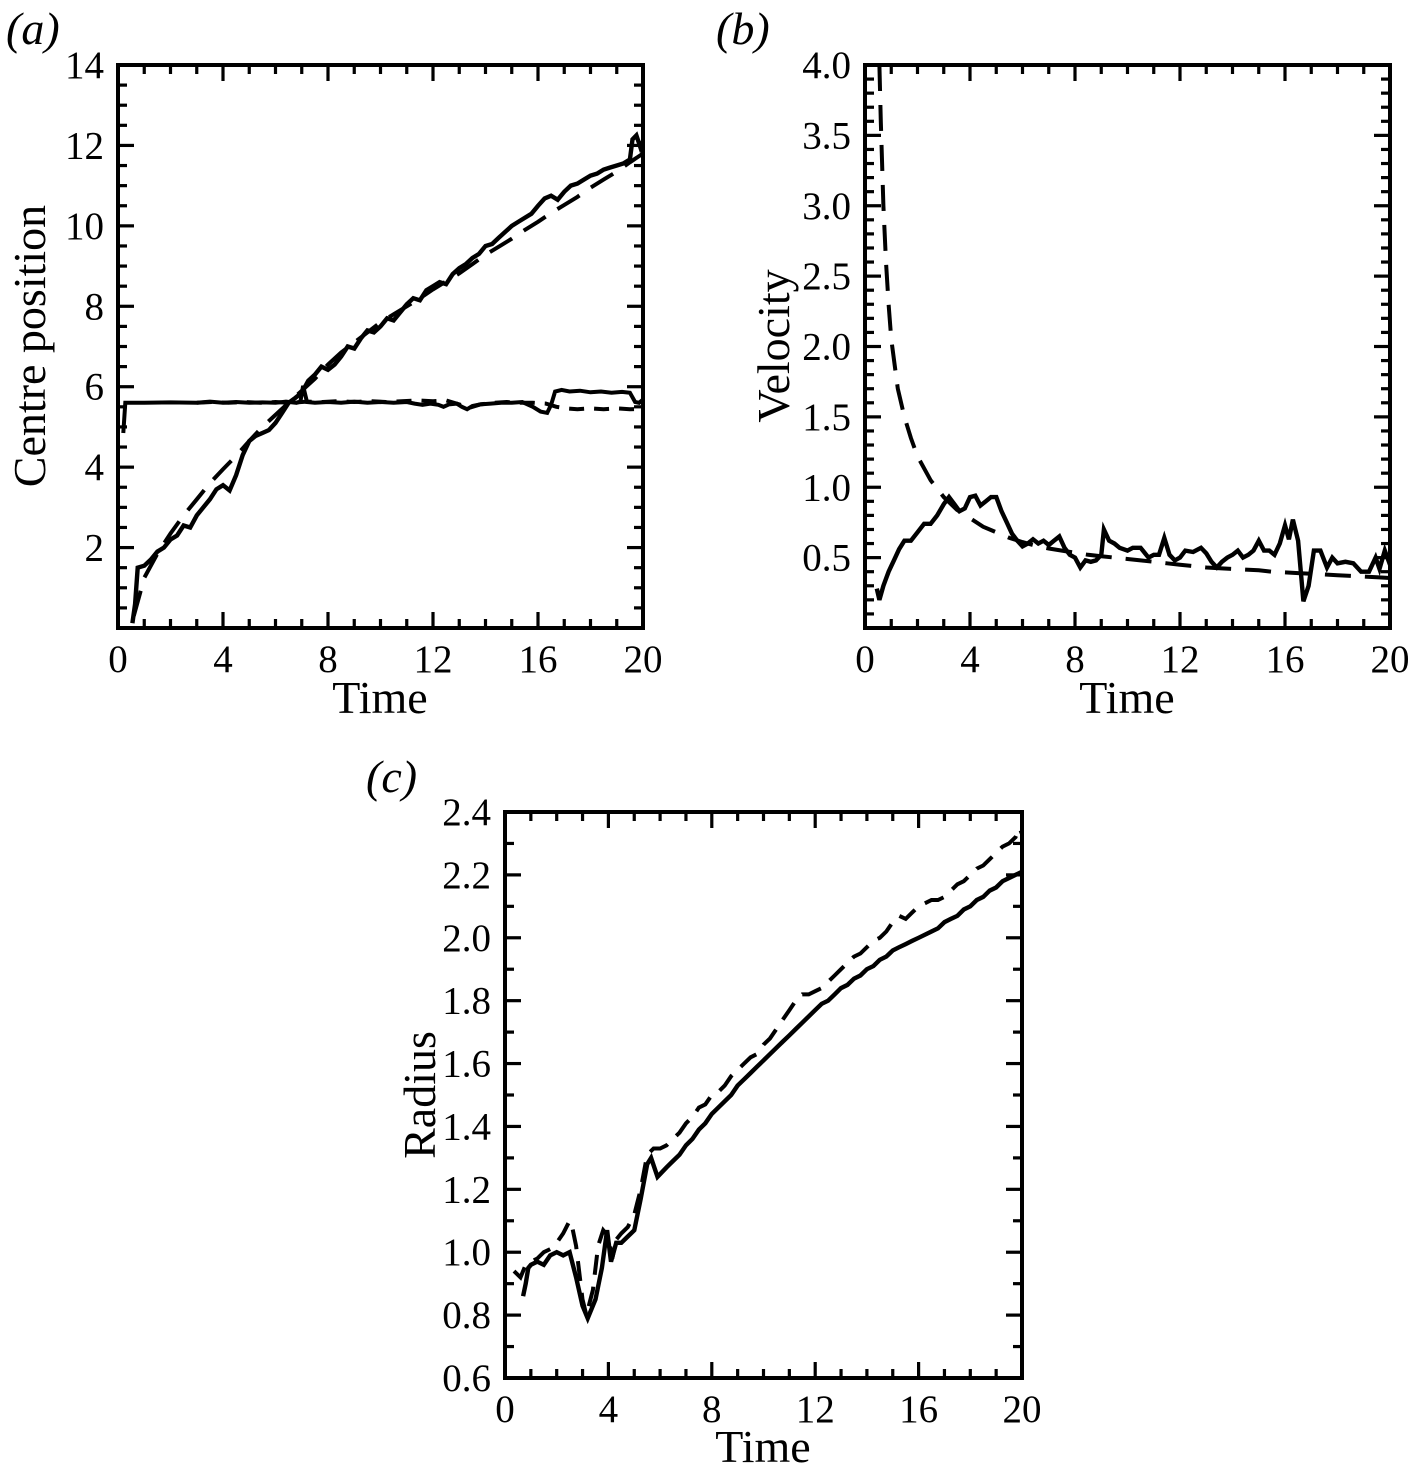 This screenshot has height=1483, width=1410. Describe the element at coordinates (33, 28) in the screenshot. I see `panel-a-letter: (a)` at that location.